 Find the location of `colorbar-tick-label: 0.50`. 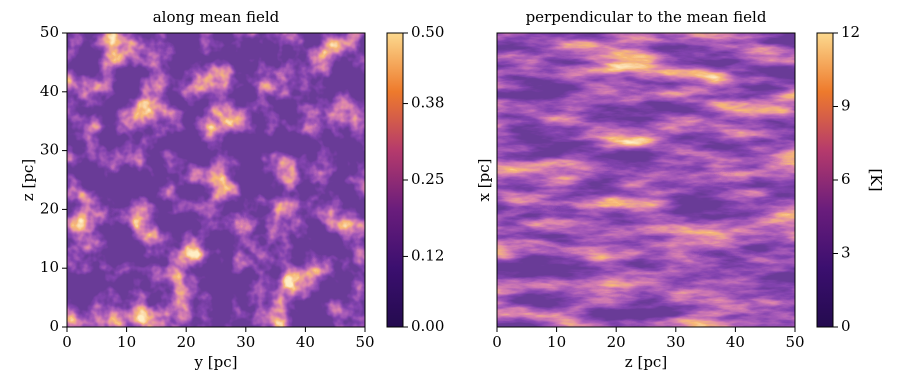

colorbar-tick-label: 0.50 is located at coordinates (427, 32).